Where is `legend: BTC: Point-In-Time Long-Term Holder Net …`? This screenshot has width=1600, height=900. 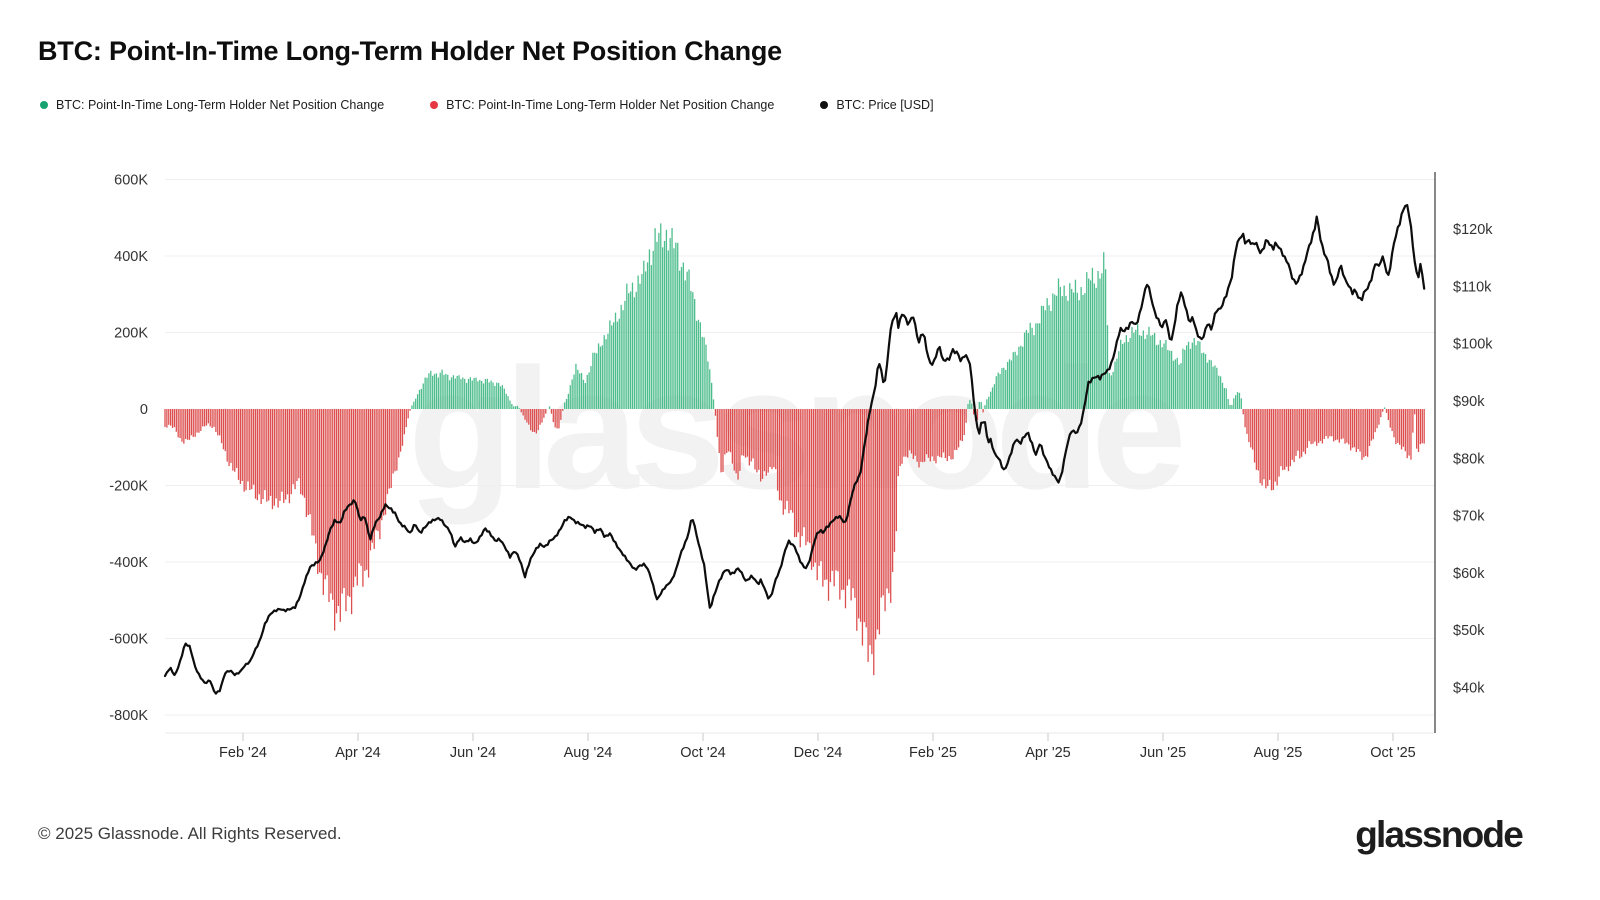
legend: BTC: Point-In-Time Long-Term Holder Net … is located at coordinates (487, 105).